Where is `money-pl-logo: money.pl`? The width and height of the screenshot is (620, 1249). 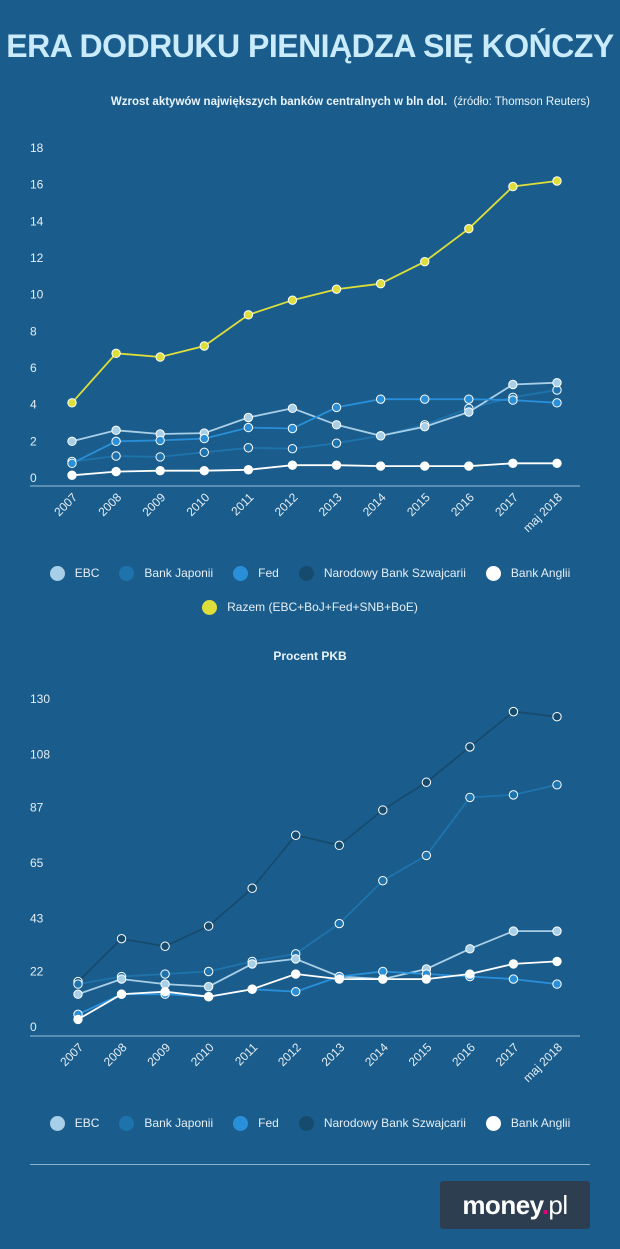 money-pl-logo: money.pl is located at coordinates (515, 1205).